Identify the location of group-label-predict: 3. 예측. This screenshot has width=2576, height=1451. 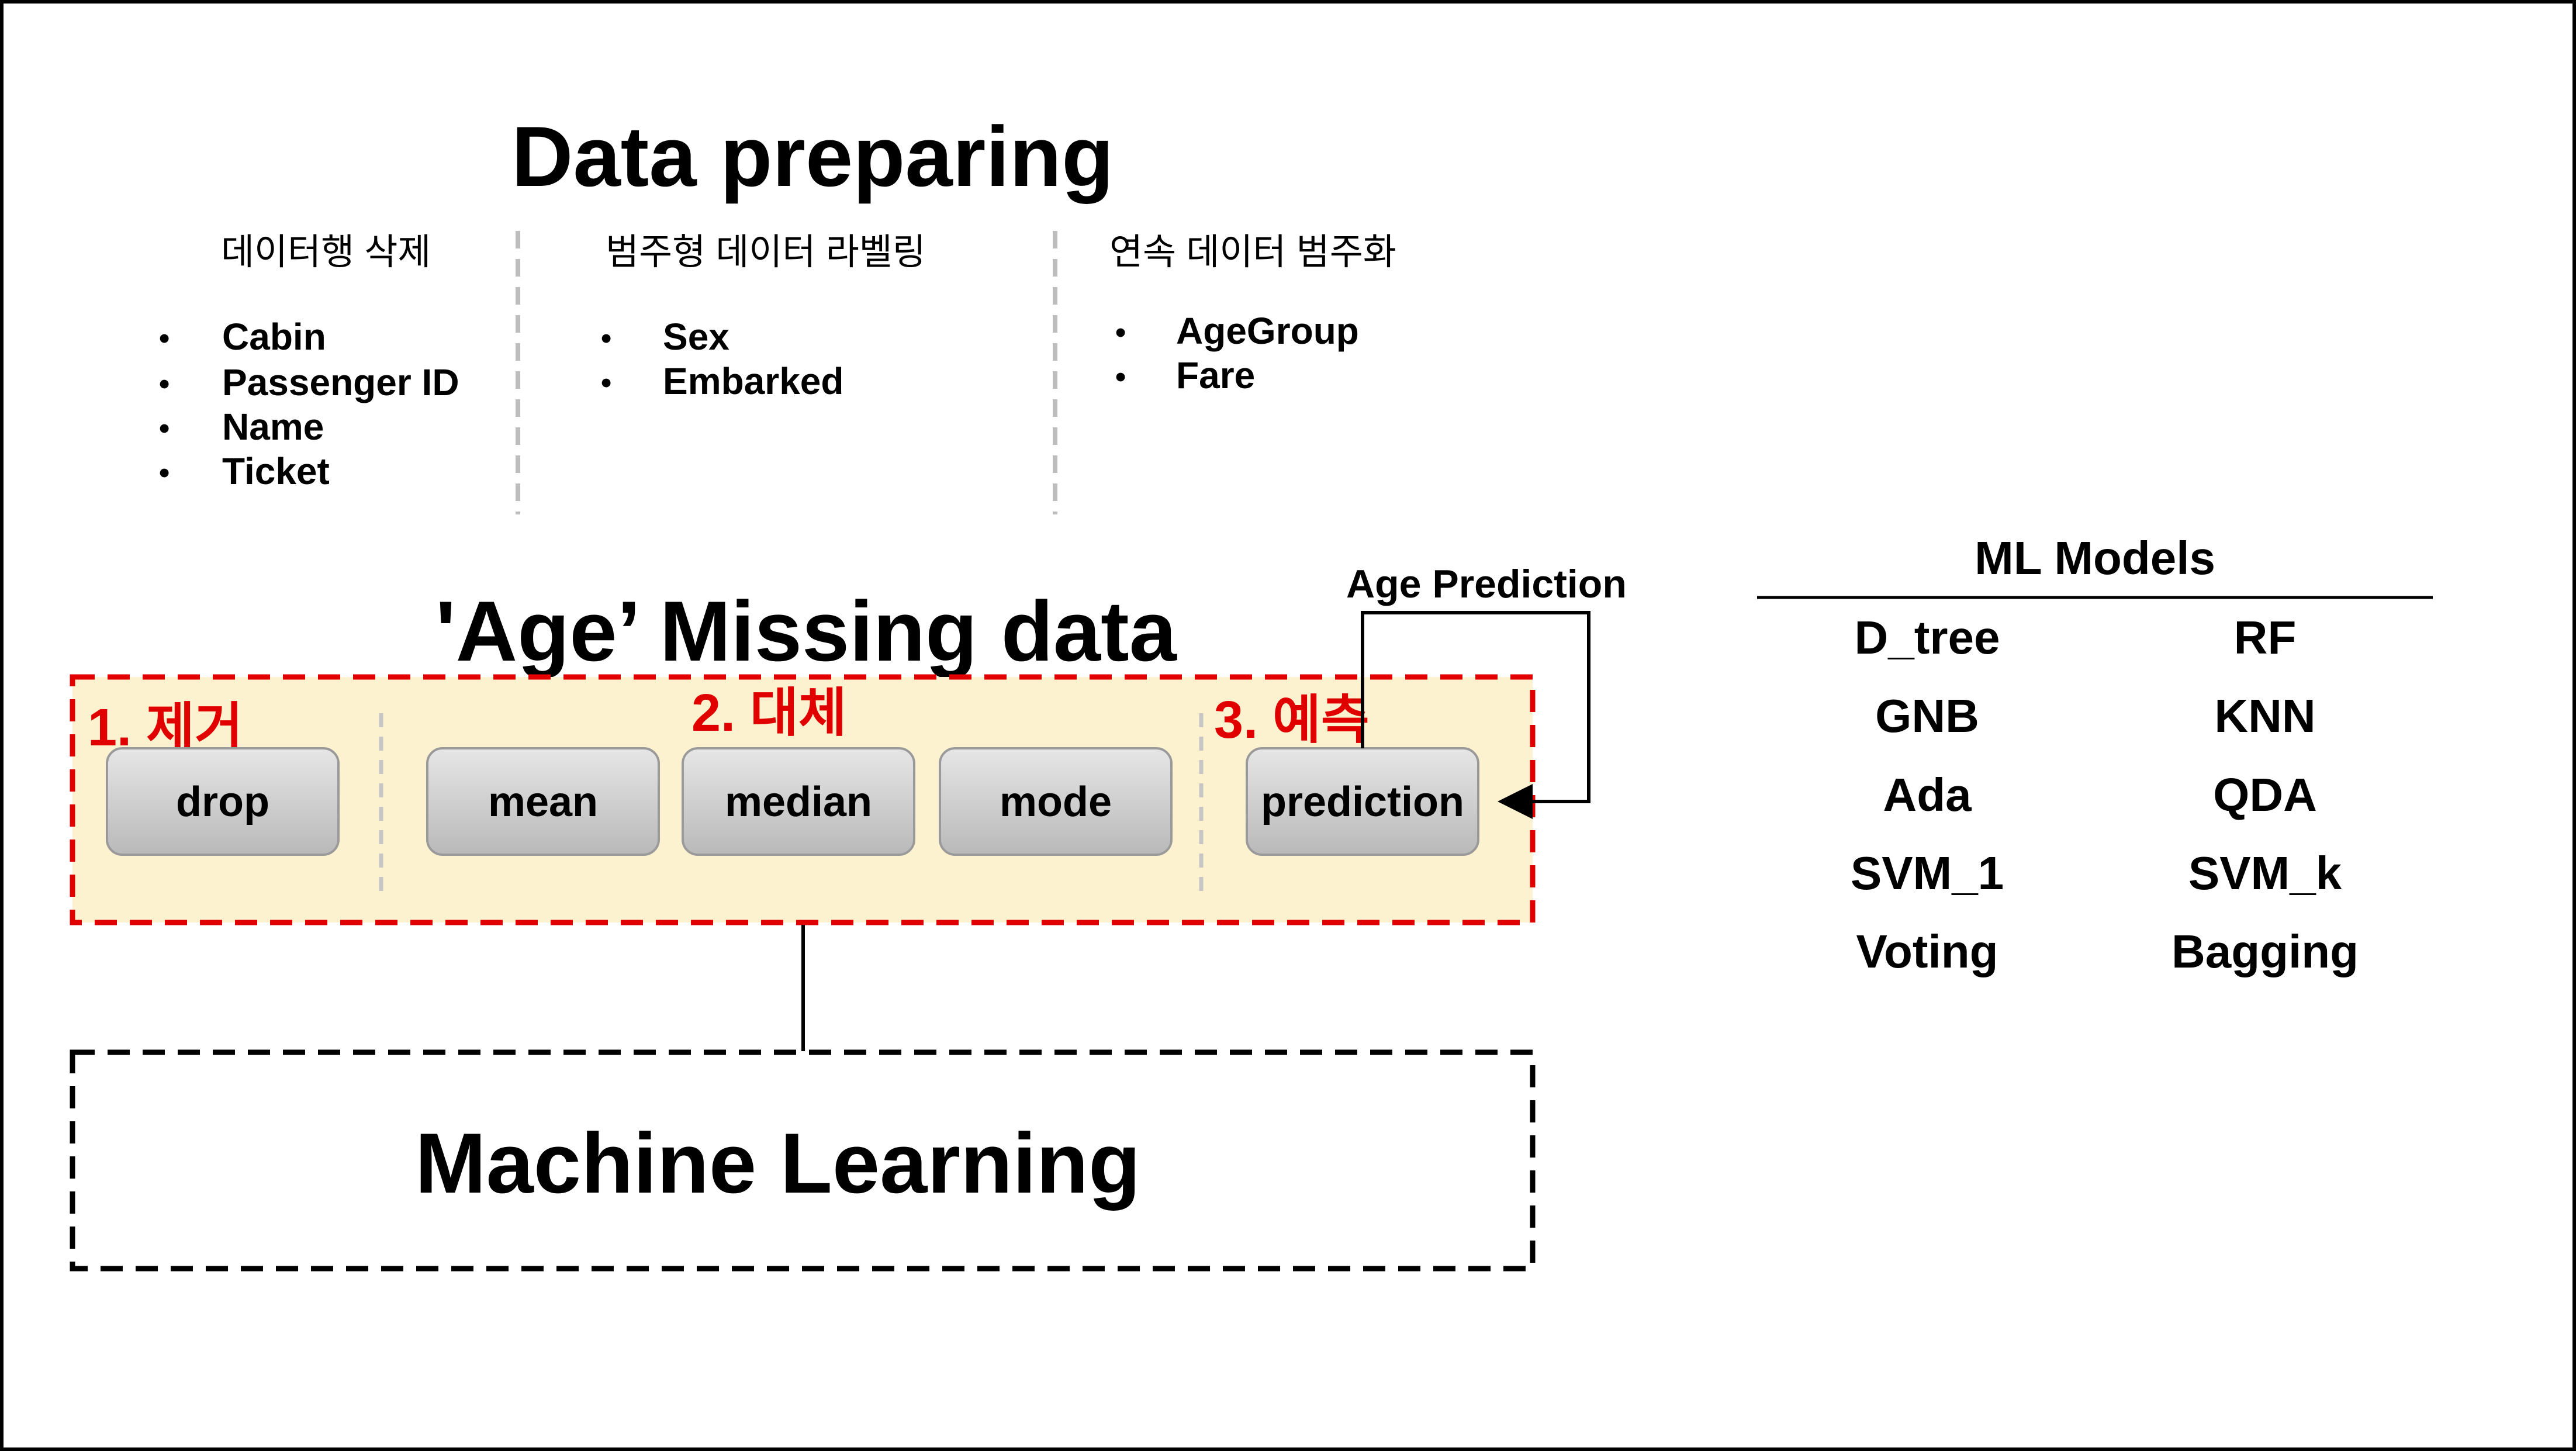
(1292, 720).